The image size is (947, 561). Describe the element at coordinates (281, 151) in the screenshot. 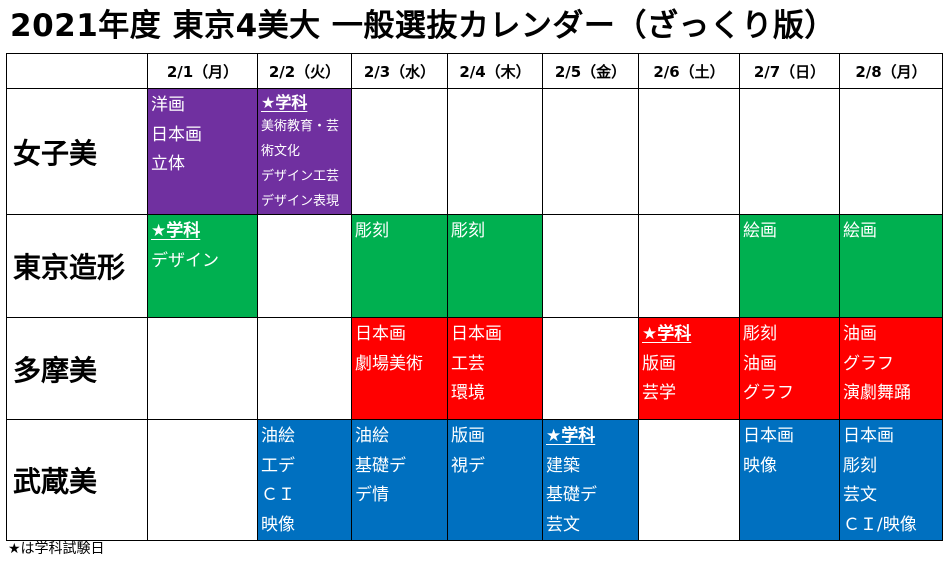

I see `department-label: 術文化` at that location.